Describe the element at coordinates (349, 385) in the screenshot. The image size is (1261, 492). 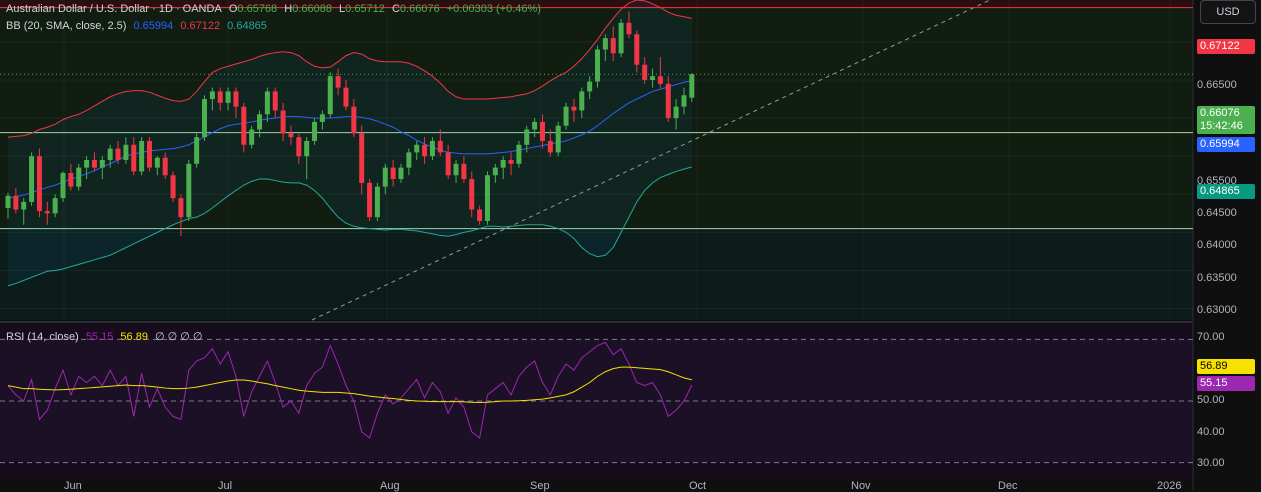
I see `rsi-ma-line` at that location.